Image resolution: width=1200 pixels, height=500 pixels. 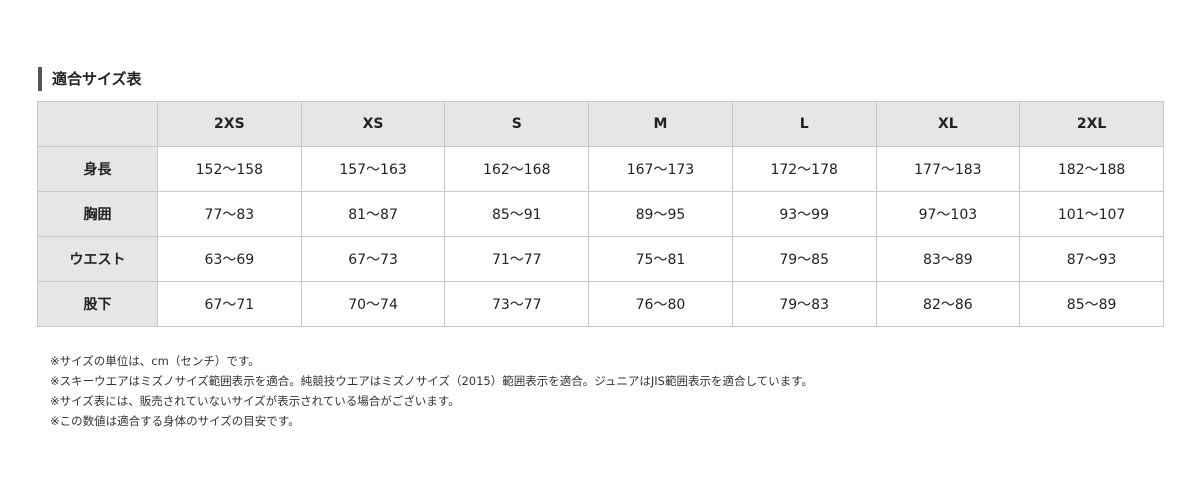 I want to click on note-line: ※この数値は適合する身体のサイズの目安です。, so click(x=175, y=421).